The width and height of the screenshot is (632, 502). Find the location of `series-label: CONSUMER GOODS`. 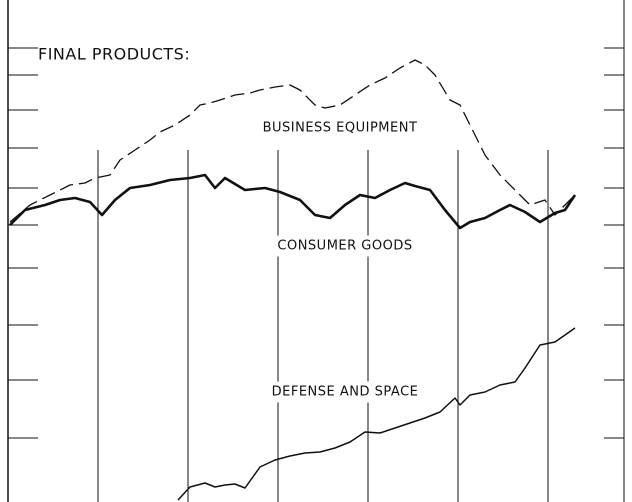

series-label: CONSUMER GOODS is located at coordinates (344, 246).